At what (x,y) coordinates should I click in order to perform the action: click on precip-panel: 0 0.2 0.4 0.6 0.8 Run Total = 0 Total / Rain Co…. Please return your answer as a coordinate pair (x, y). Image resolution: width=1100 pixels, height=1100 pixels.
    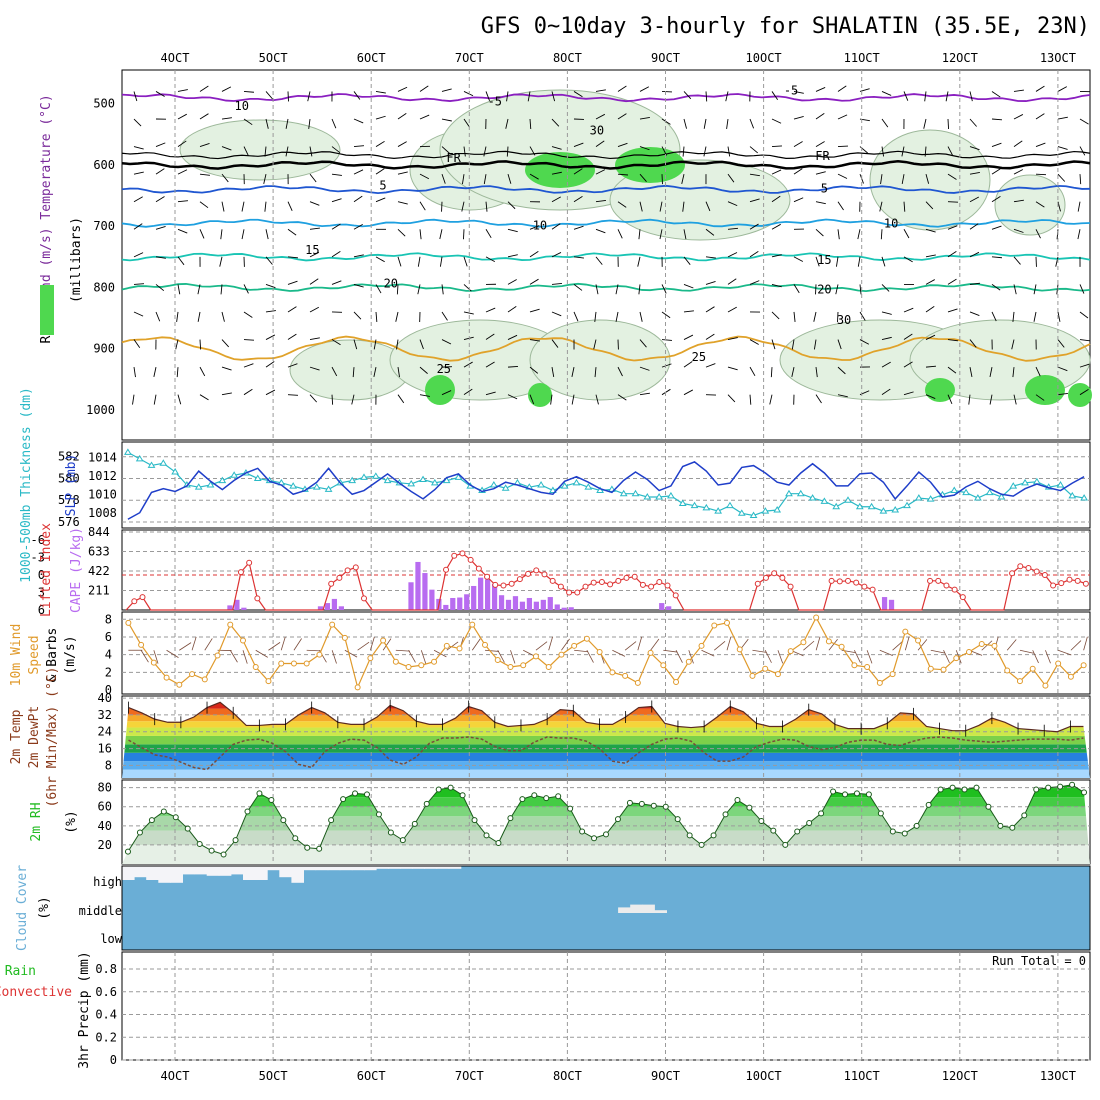
    Looking at the image, I should click on (545, 1010).